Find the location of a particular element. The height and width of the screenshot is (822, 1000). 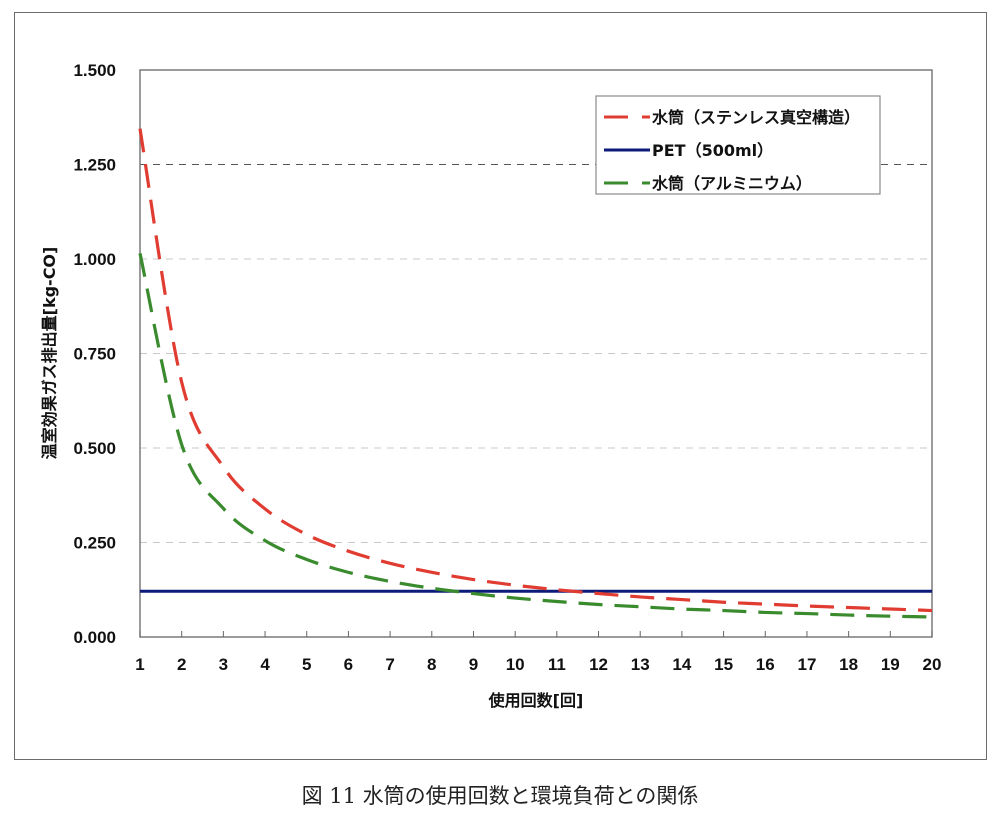

x-tick-label: 10 is located at coordinates (515, 664).